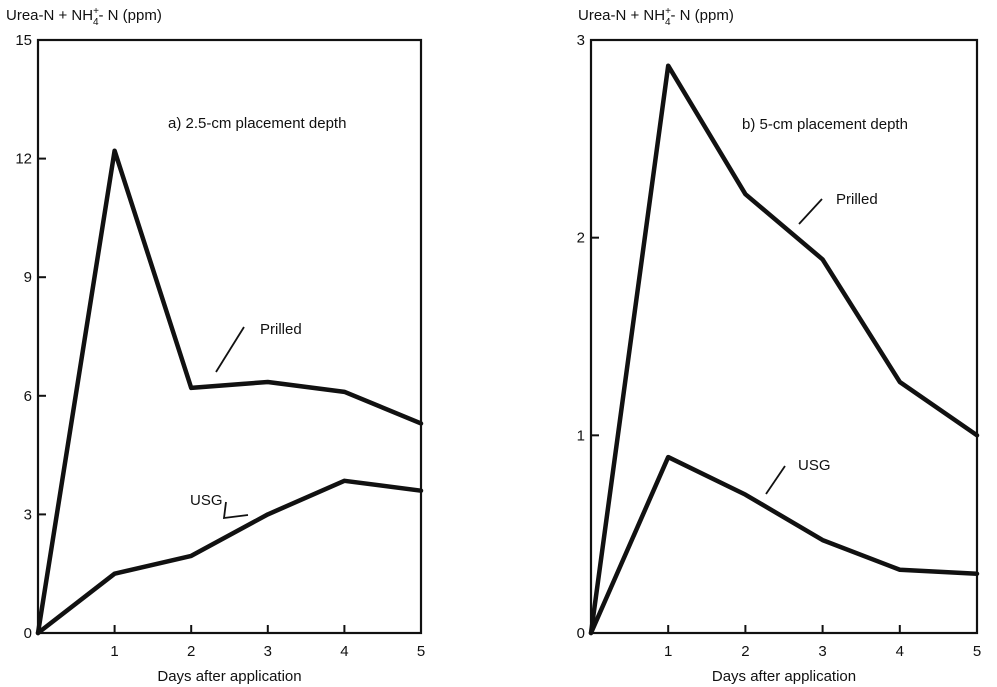  I want to click on y-tick-label: 1, so click(581, 435).